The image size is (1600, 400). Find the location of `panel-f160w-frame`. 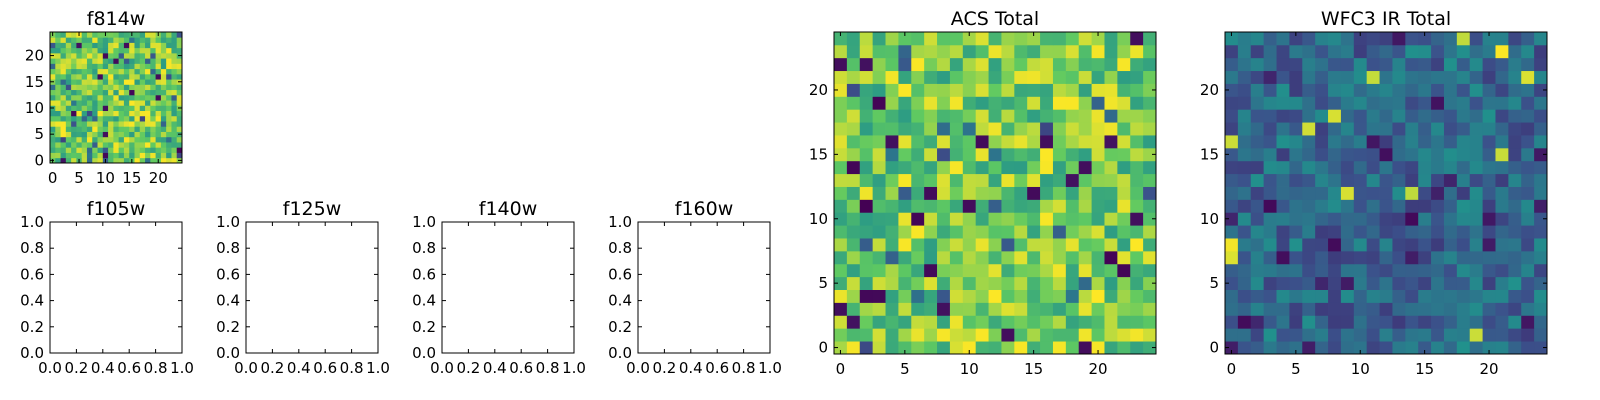

panel-f160w-frame is located at coordinates (704, 287).